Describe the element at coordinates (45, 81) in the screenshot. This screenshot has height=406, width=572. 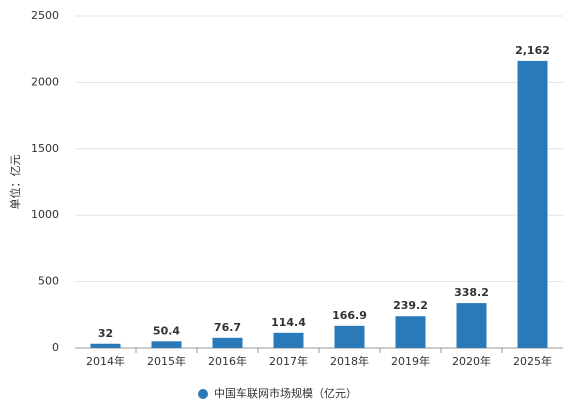
I see `y-tick-label: 2000` at that location.